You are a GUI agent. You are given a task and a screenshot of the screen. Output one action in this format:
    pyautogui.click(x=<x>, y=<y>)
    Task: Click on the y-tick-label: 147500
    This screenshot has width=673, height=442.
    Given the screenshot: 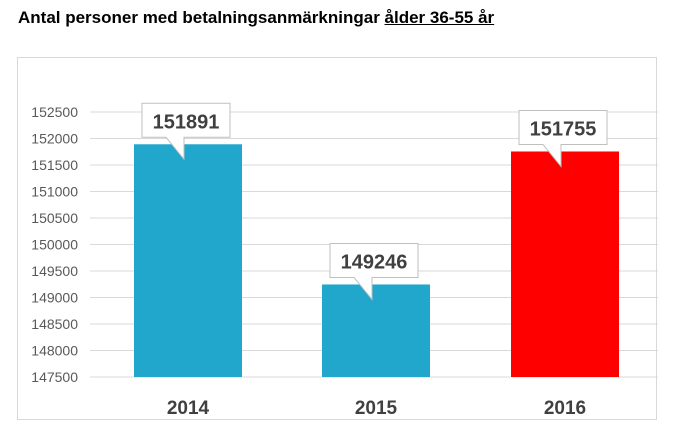 What is the action you would take?
    pyautogui.click(x=54, y=377)
    